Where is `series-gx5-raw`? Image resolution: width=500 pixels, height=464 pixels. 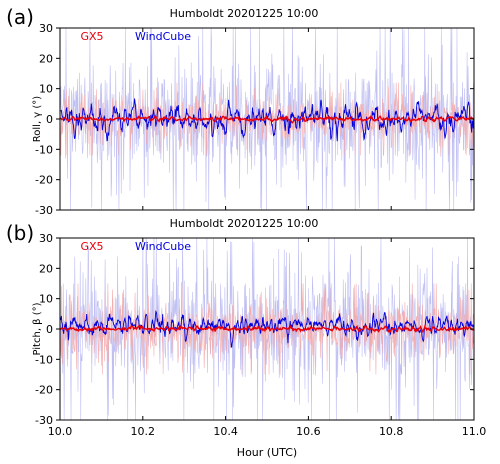 series-gx5-raw is located at coordinates (267, 119).